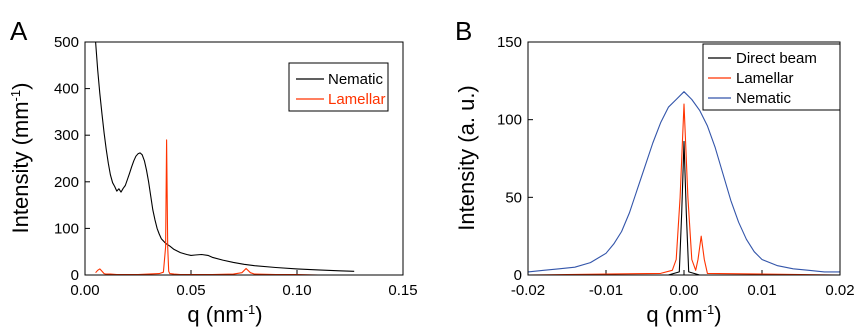 This screenshot has height=329, width=865. What do you see at coordinates (356, 79) in the screenshot?
I see `panel-a-legend-label-0: Nematic` at bounding box center [356, 79].